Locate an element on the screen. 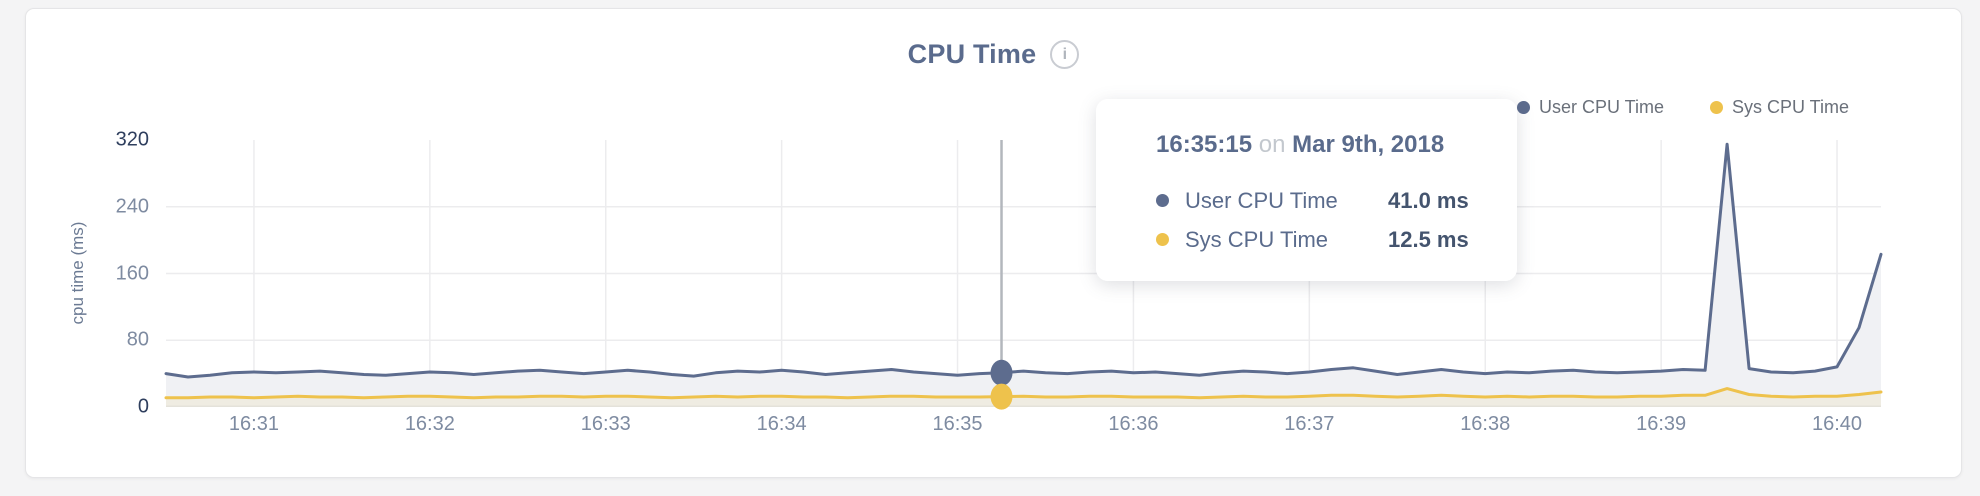 This screenshot has height=496, width=1980. x-tick-label: 16:31 is located at coordinates (253, 424).